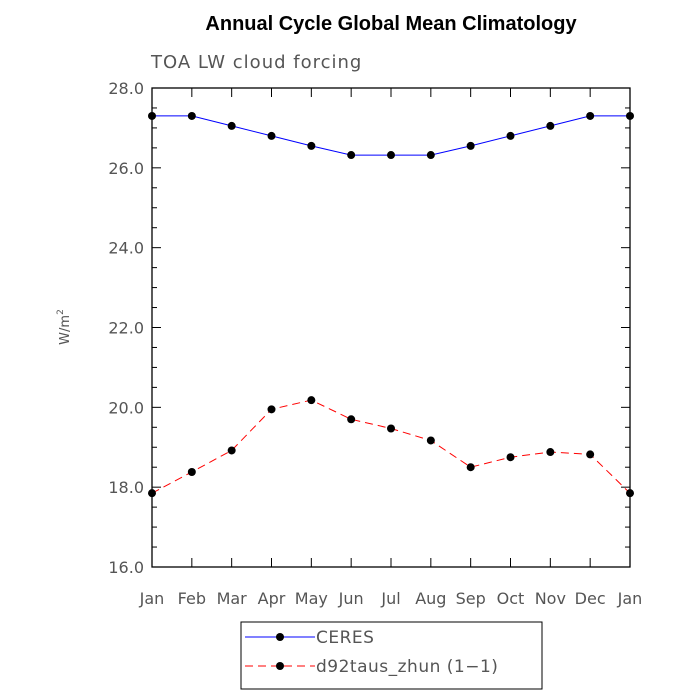 The image size is (700, 700). I want to click on legend-marker-d92taus, so click(280, 666).